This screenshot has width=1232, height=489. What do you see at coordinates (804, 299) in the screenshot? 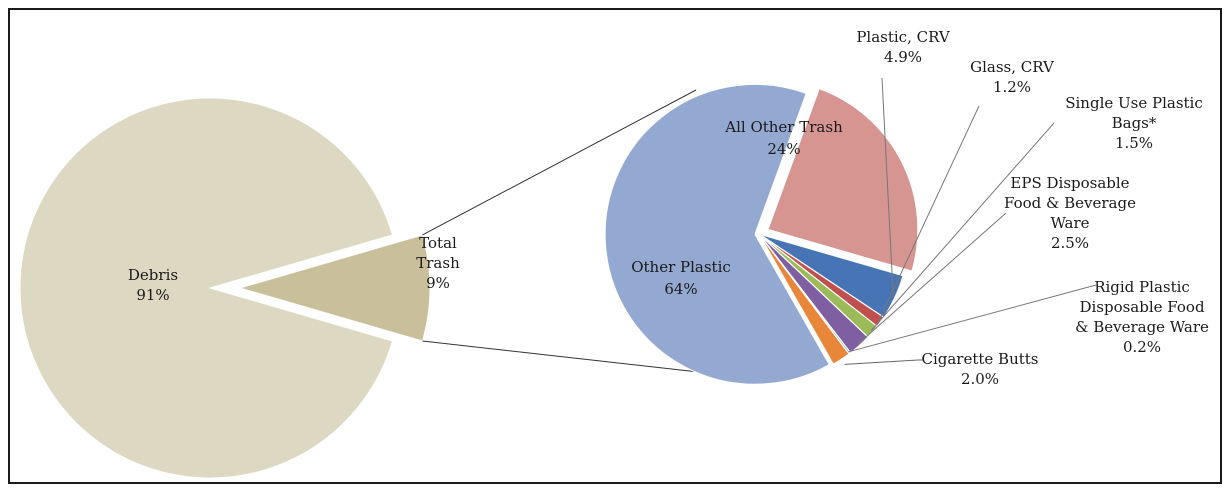
I see `slice-cigarette-butts` at bounding box center [804, 299].